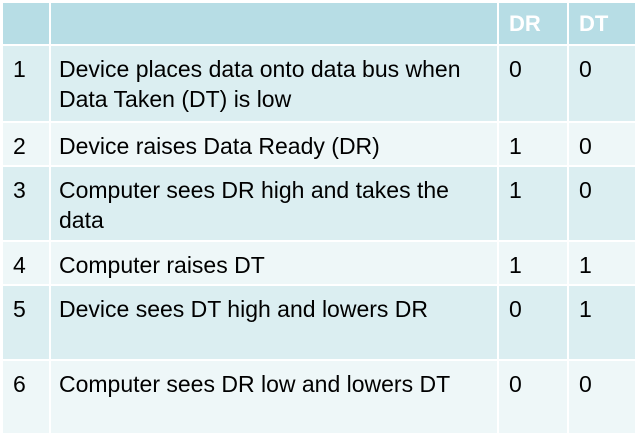 Image resolution: width=639 pixels, height=441 pixels. I want to click on step-number: 1, so click(27, 84).